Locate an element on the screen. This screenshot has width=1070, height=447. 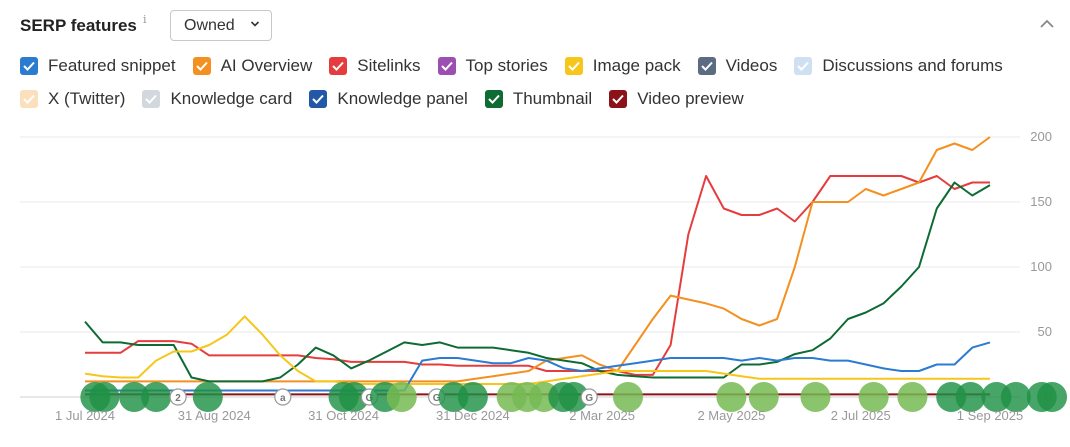
legend-item-ai-overview: AI Overview is located at coordinates (252, 66).